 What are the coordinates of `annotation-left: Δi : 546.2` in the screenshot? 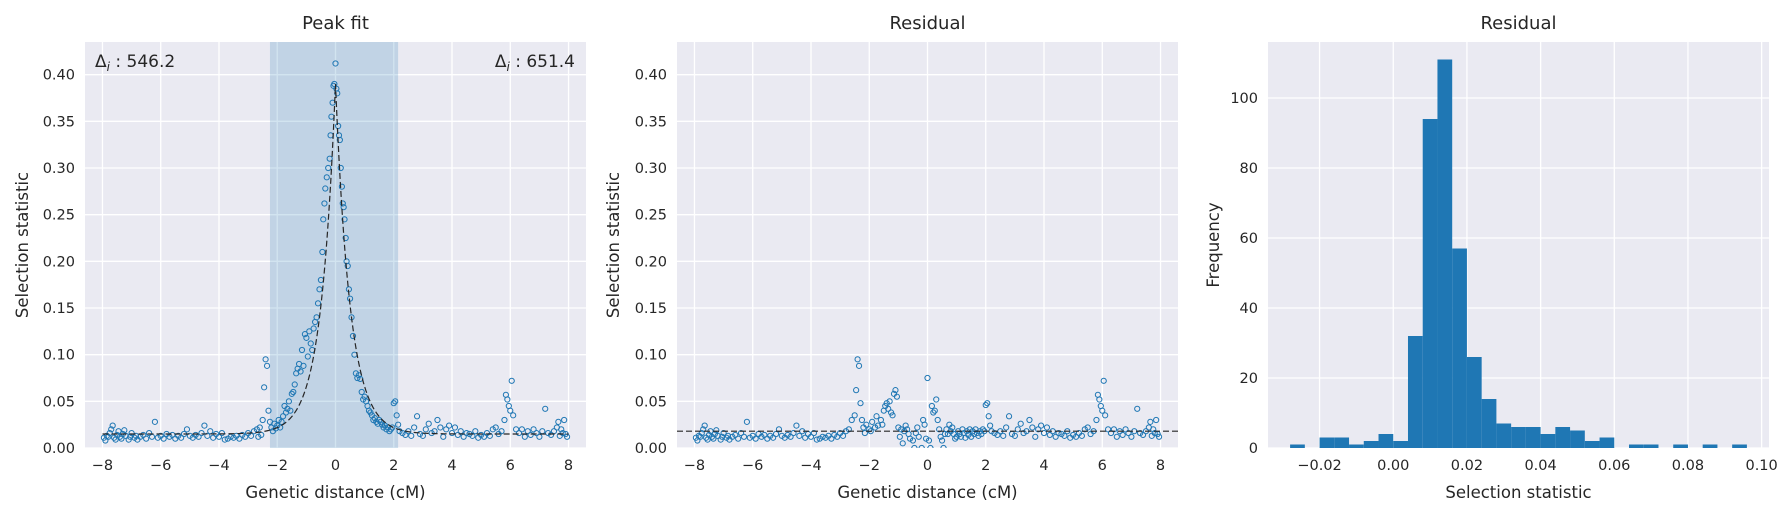 It's located at (135, 63).